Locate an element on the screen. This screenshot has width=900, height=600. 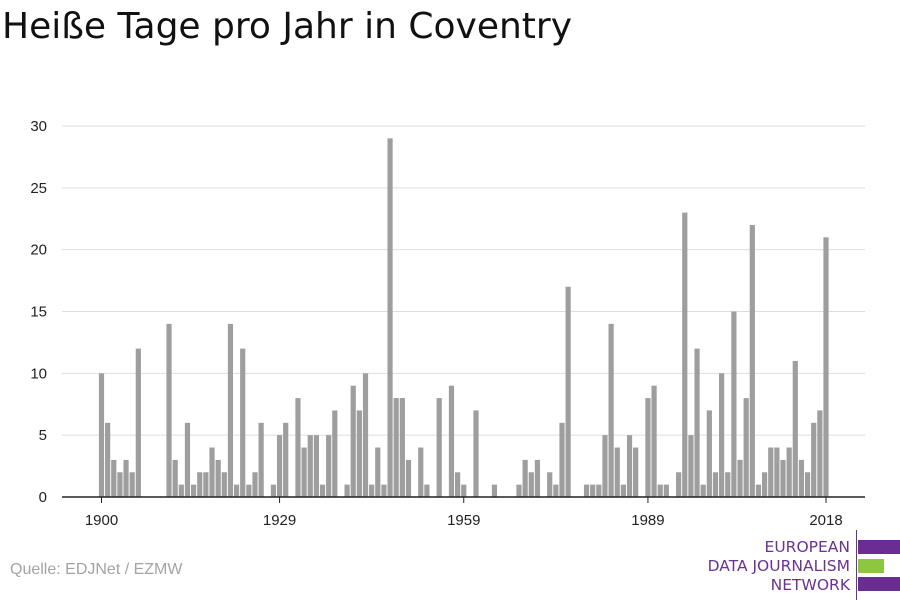
bar-2014 is located at coordinates (801, 478).